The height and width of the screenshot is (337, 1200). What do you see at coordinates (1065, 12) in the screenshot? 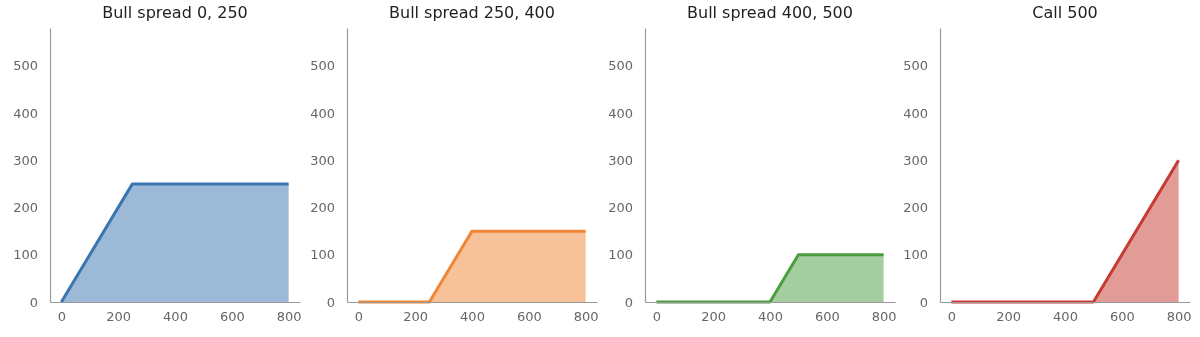
I see `chart-title: Call 500` at bounding box center [1065, 12].